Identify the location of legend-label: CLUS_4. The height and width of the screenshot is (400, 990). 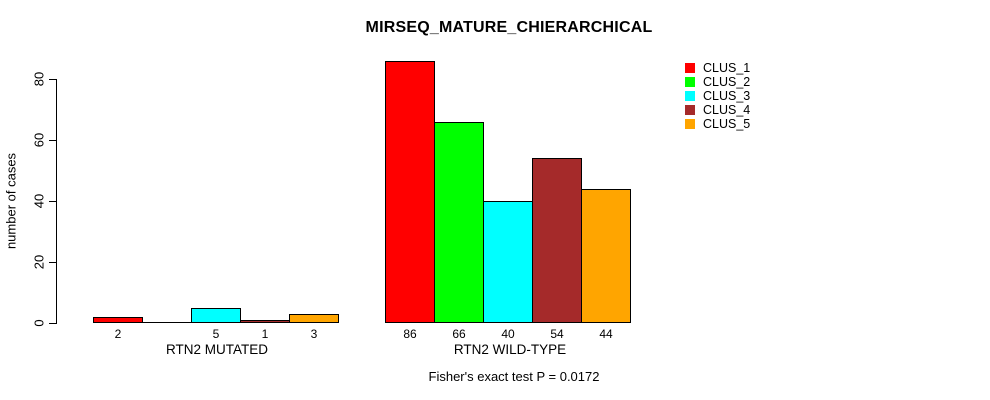
(727, 110).